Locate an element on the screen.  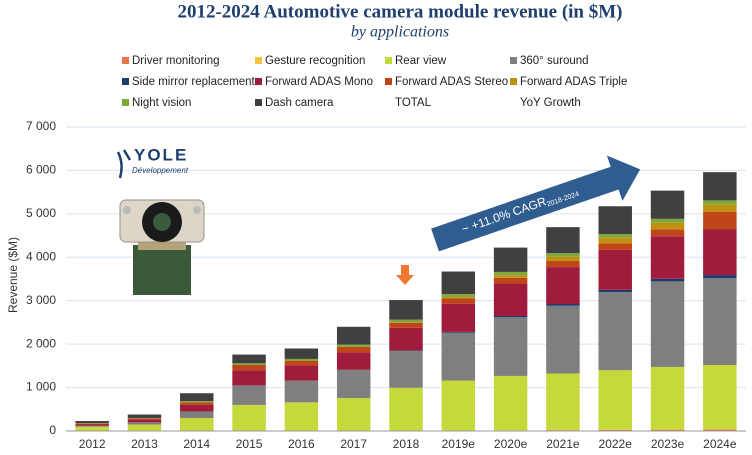
legend-label: Forward ADAS Stereo is located at coordinates (451, 82).